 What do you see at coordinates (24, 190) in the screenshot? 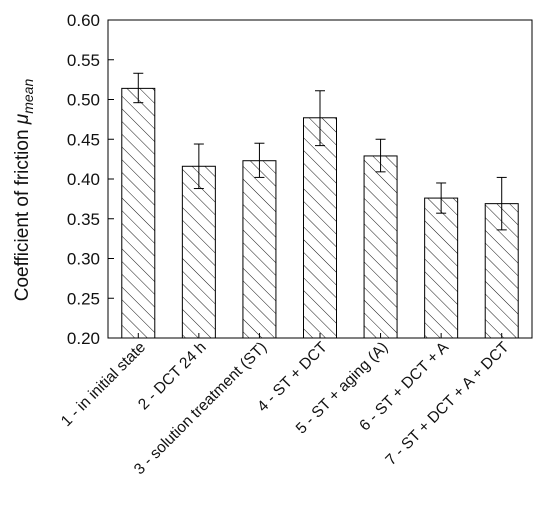
I see `y-axis-label: Coefficient of friction μmean` at bounding box center [24, 190].